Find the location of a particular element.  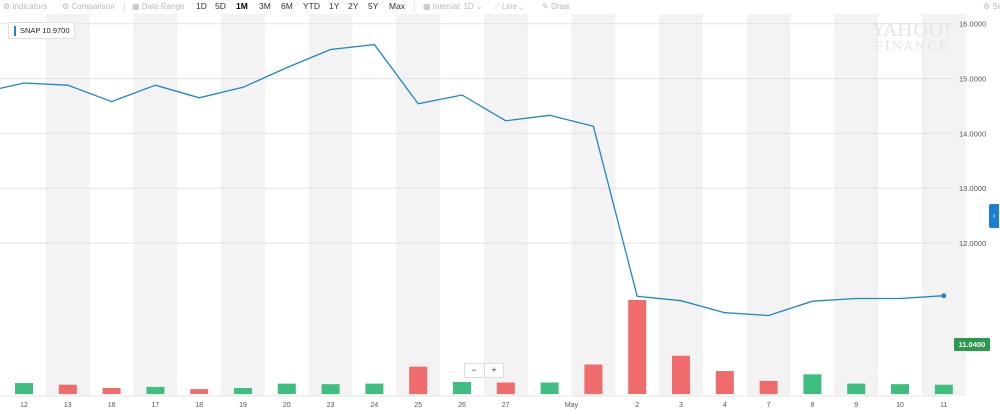

y-tick-label: 16.0000 is located at coordinates (972, 24).